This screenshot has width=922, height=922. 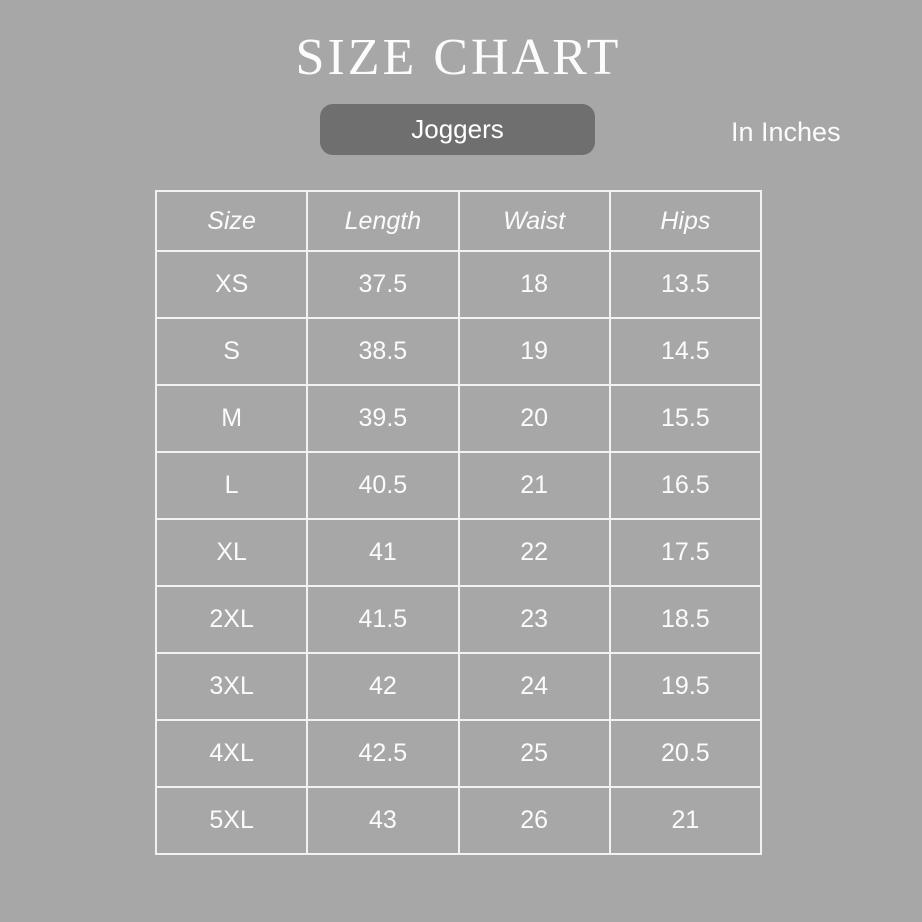 I want to click on cell-waist: 22, so click(x=534, y=552).